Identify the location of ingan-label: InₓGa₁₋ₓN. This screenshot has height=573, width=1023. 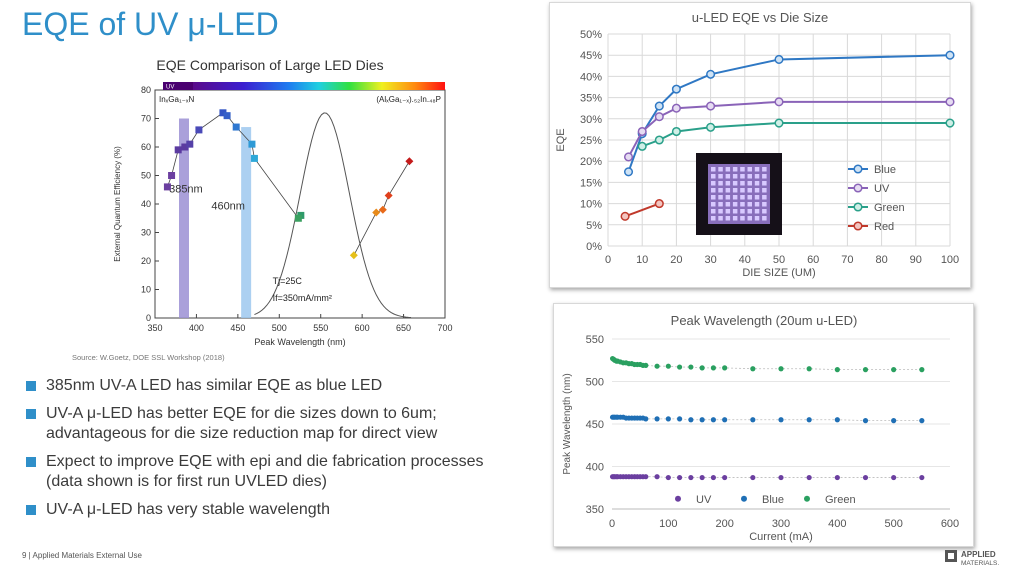
(177, 99).